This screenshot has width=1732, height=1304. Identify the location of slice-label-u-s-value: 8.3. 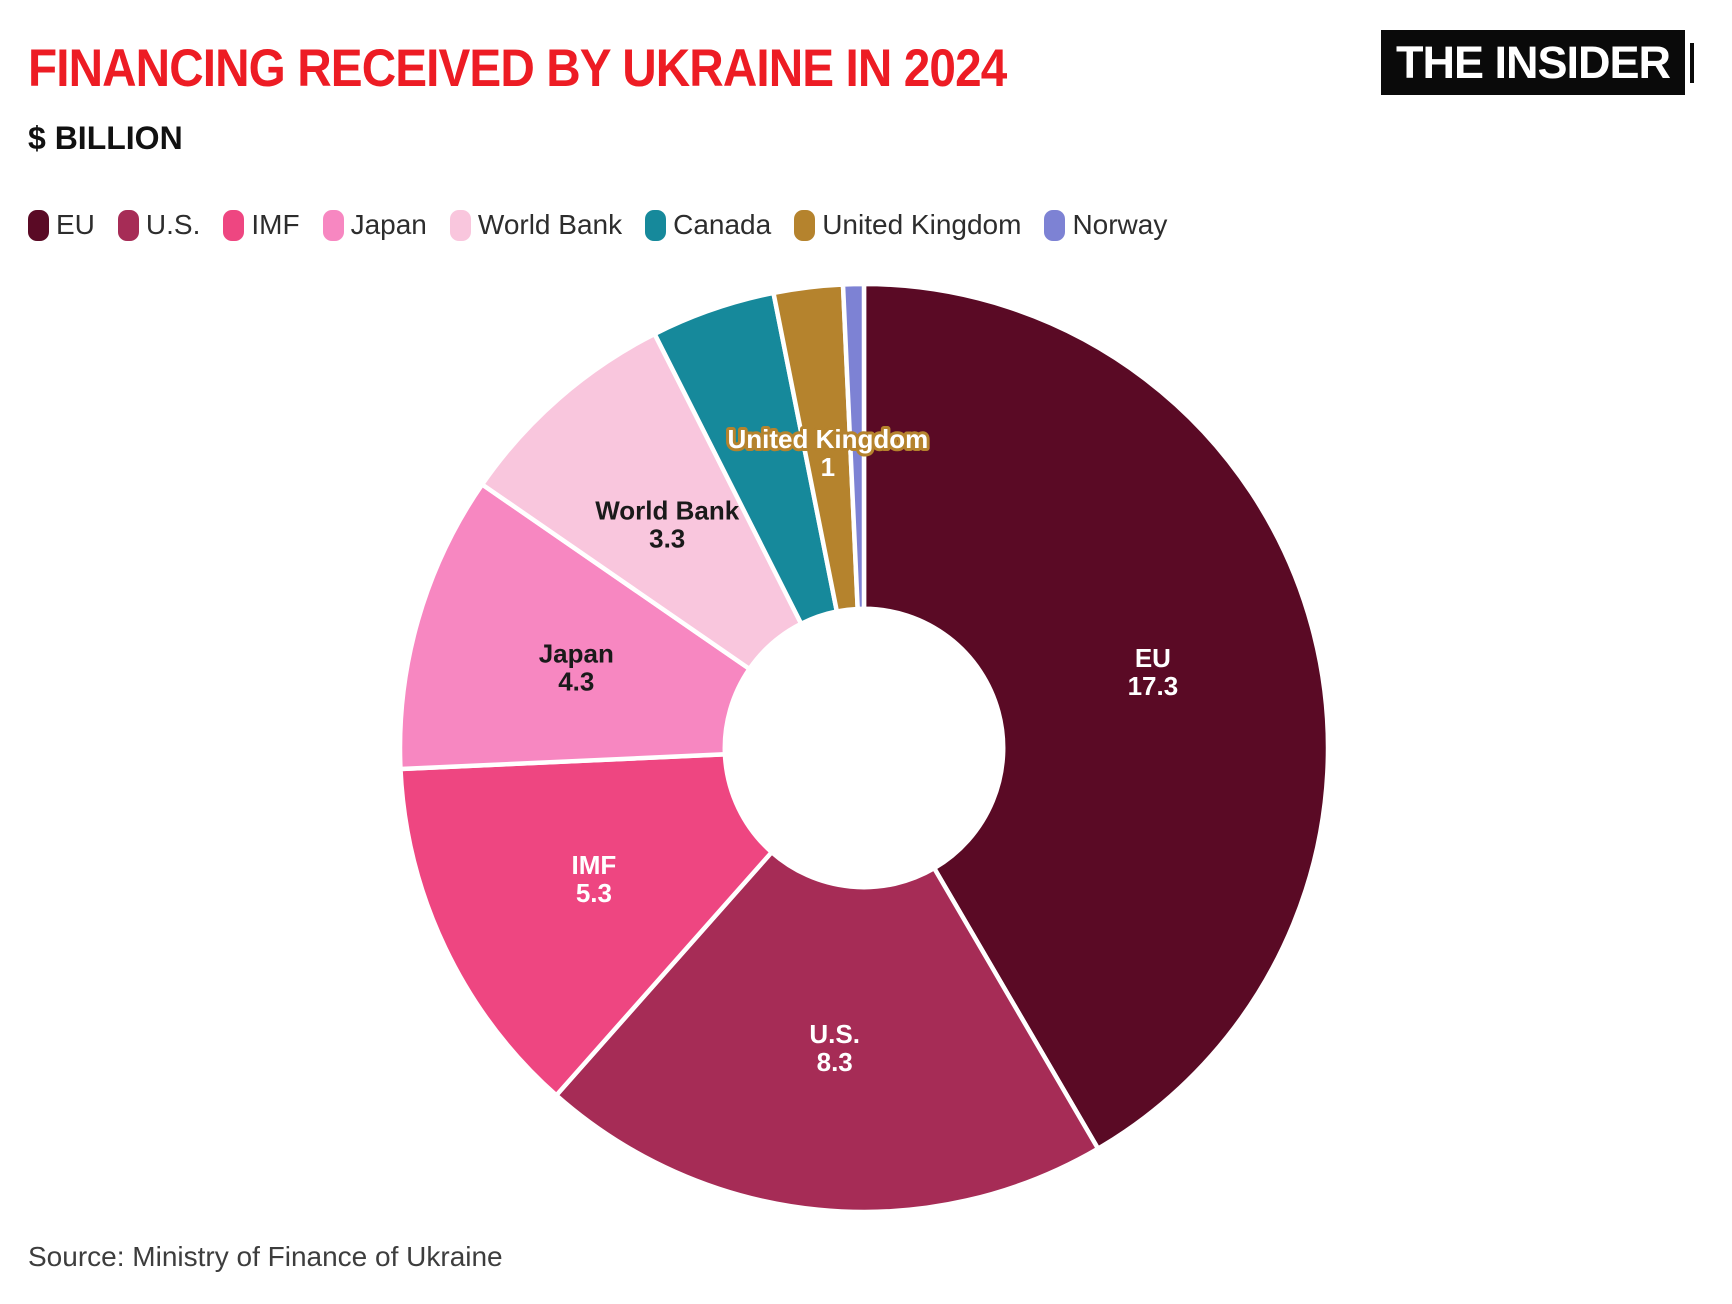
(835, 1062).